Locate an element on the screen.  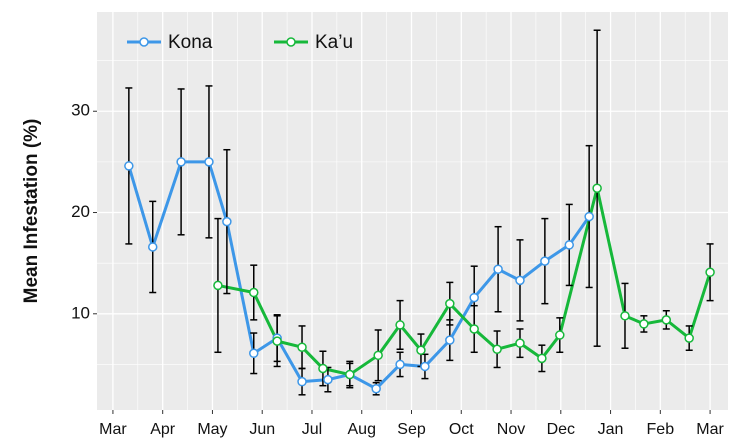
x-tick-label: Aug is located at coordinates (362, 429).